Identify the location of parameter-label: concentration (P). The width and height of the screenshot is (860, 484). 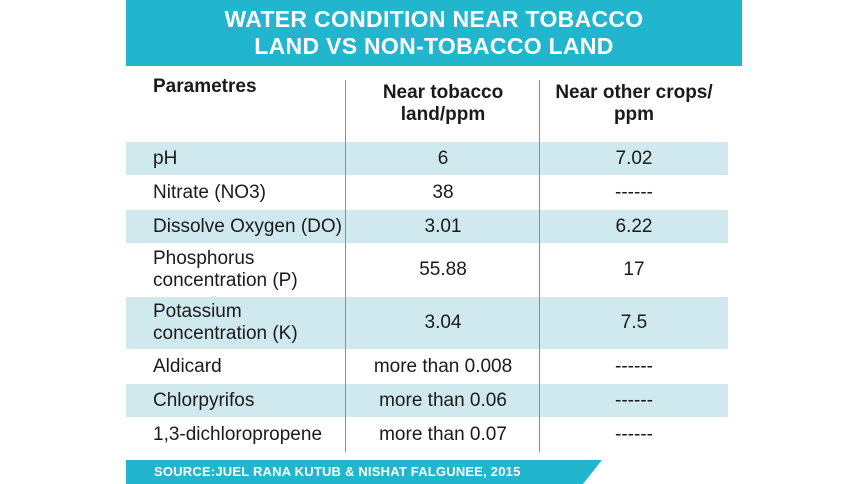
(225, 280).